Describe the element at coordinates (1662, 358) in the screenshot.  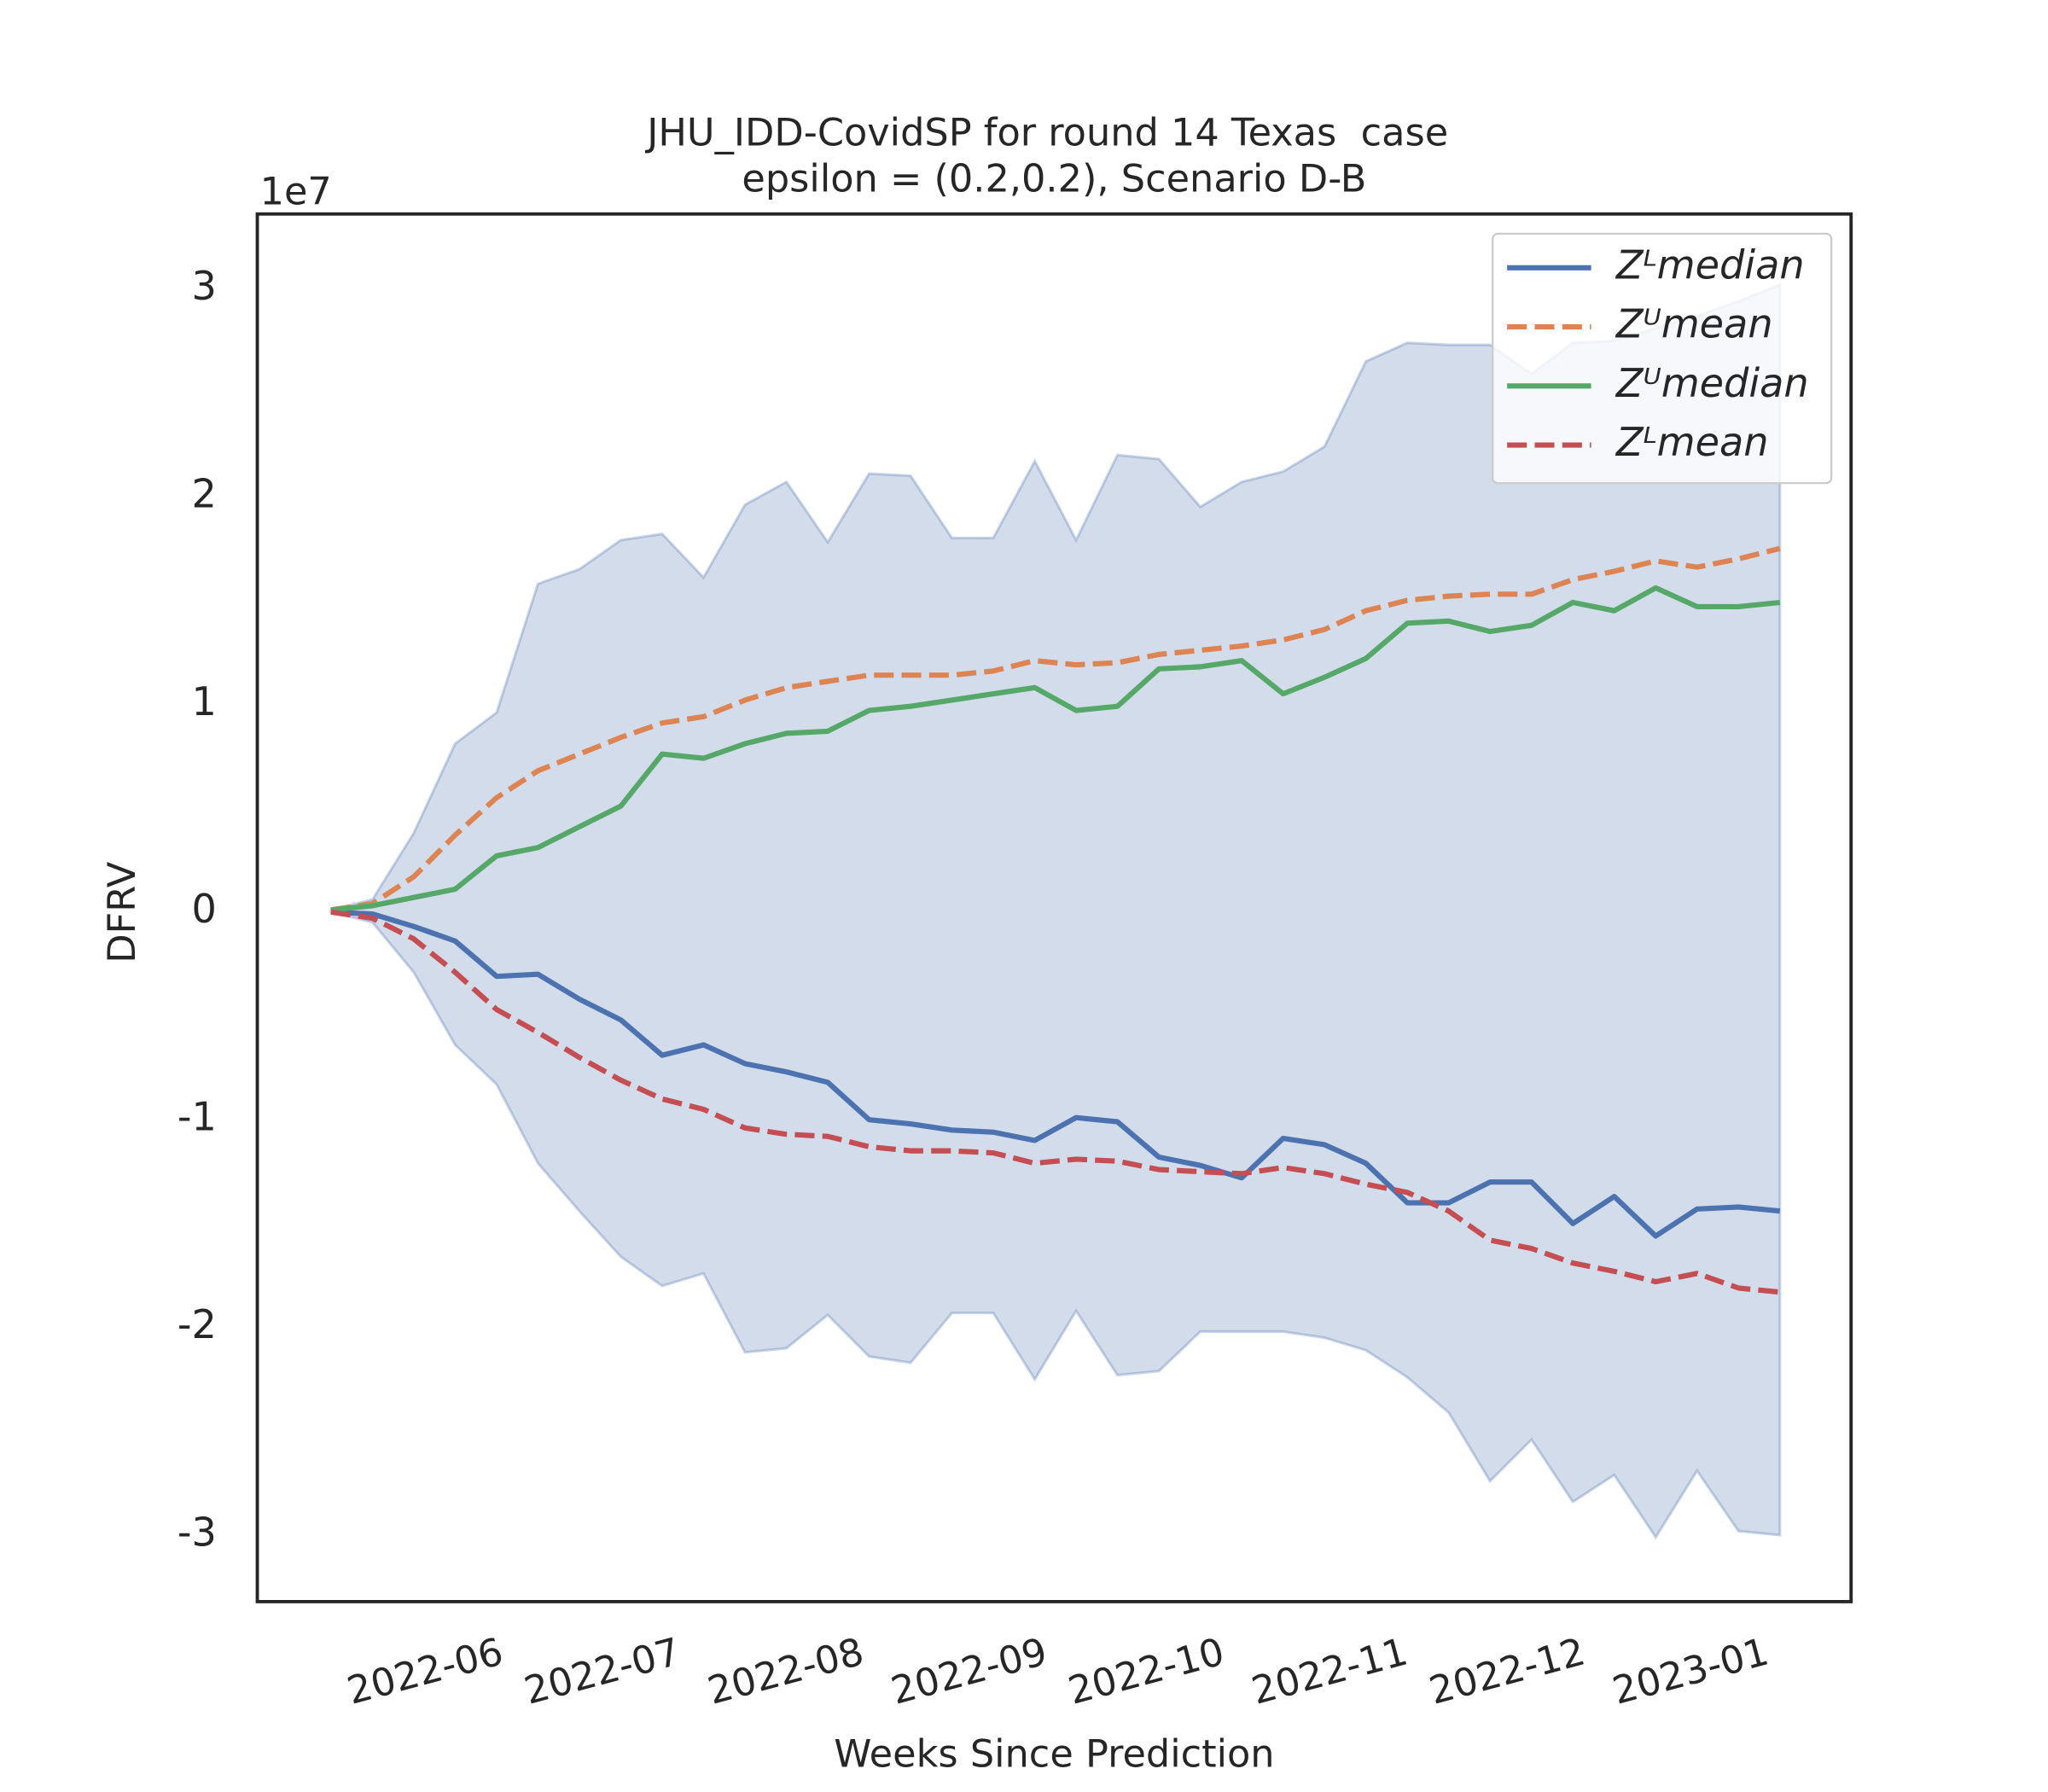
I see `legend-box` at that location.